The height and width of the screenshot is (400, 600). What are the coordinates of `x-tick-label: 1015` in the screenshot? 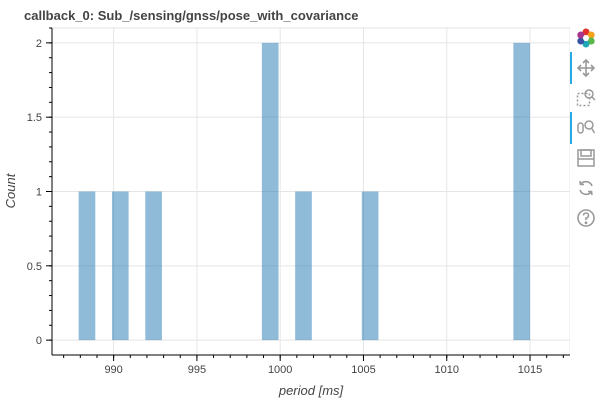 It's located at (530, 370).